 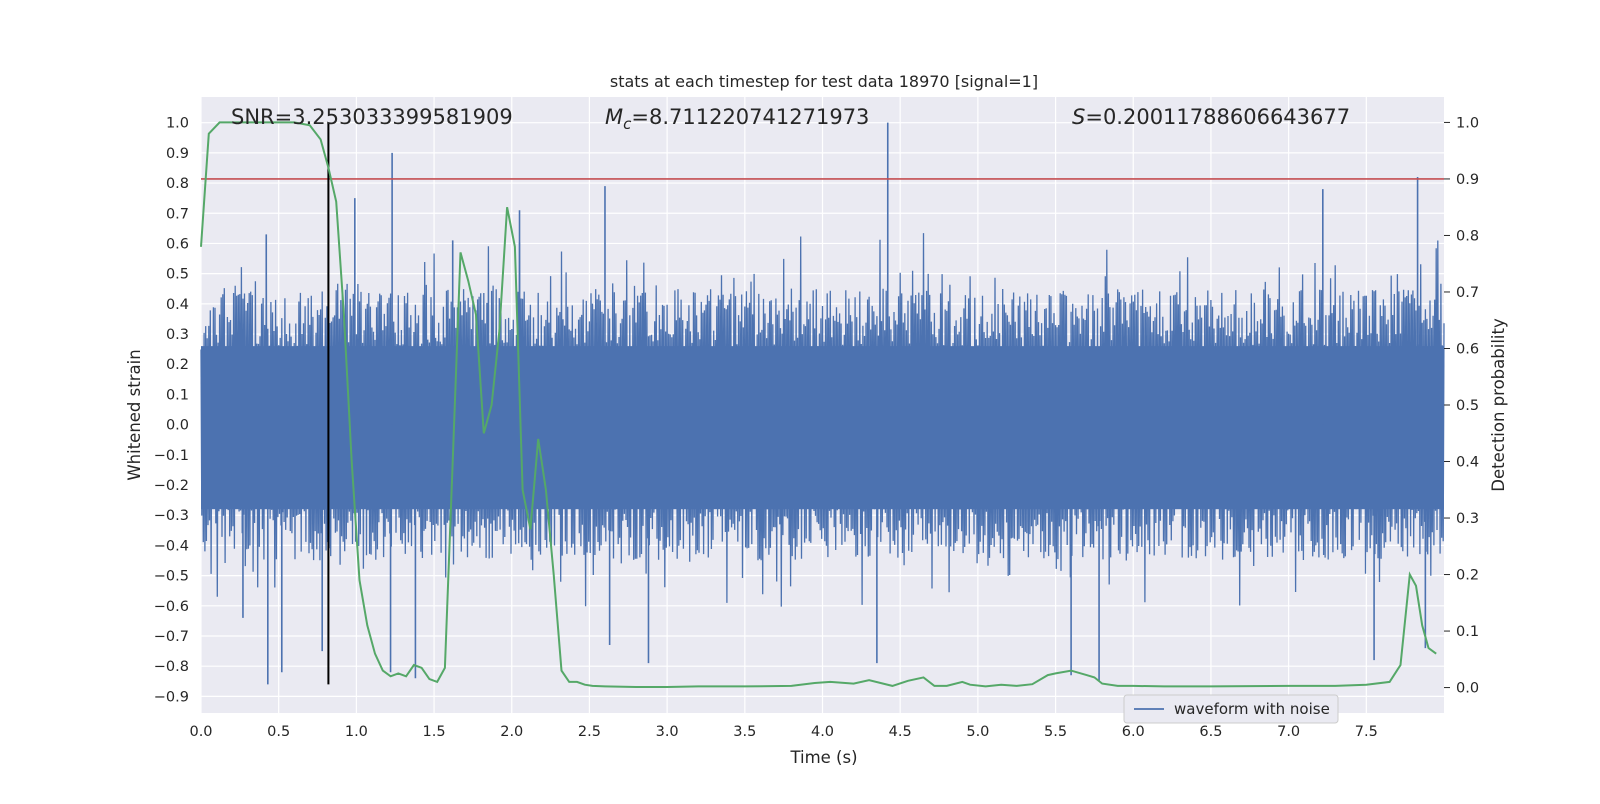 I want to click on x-tick-label: 2.5, so click(x=589, y=732).